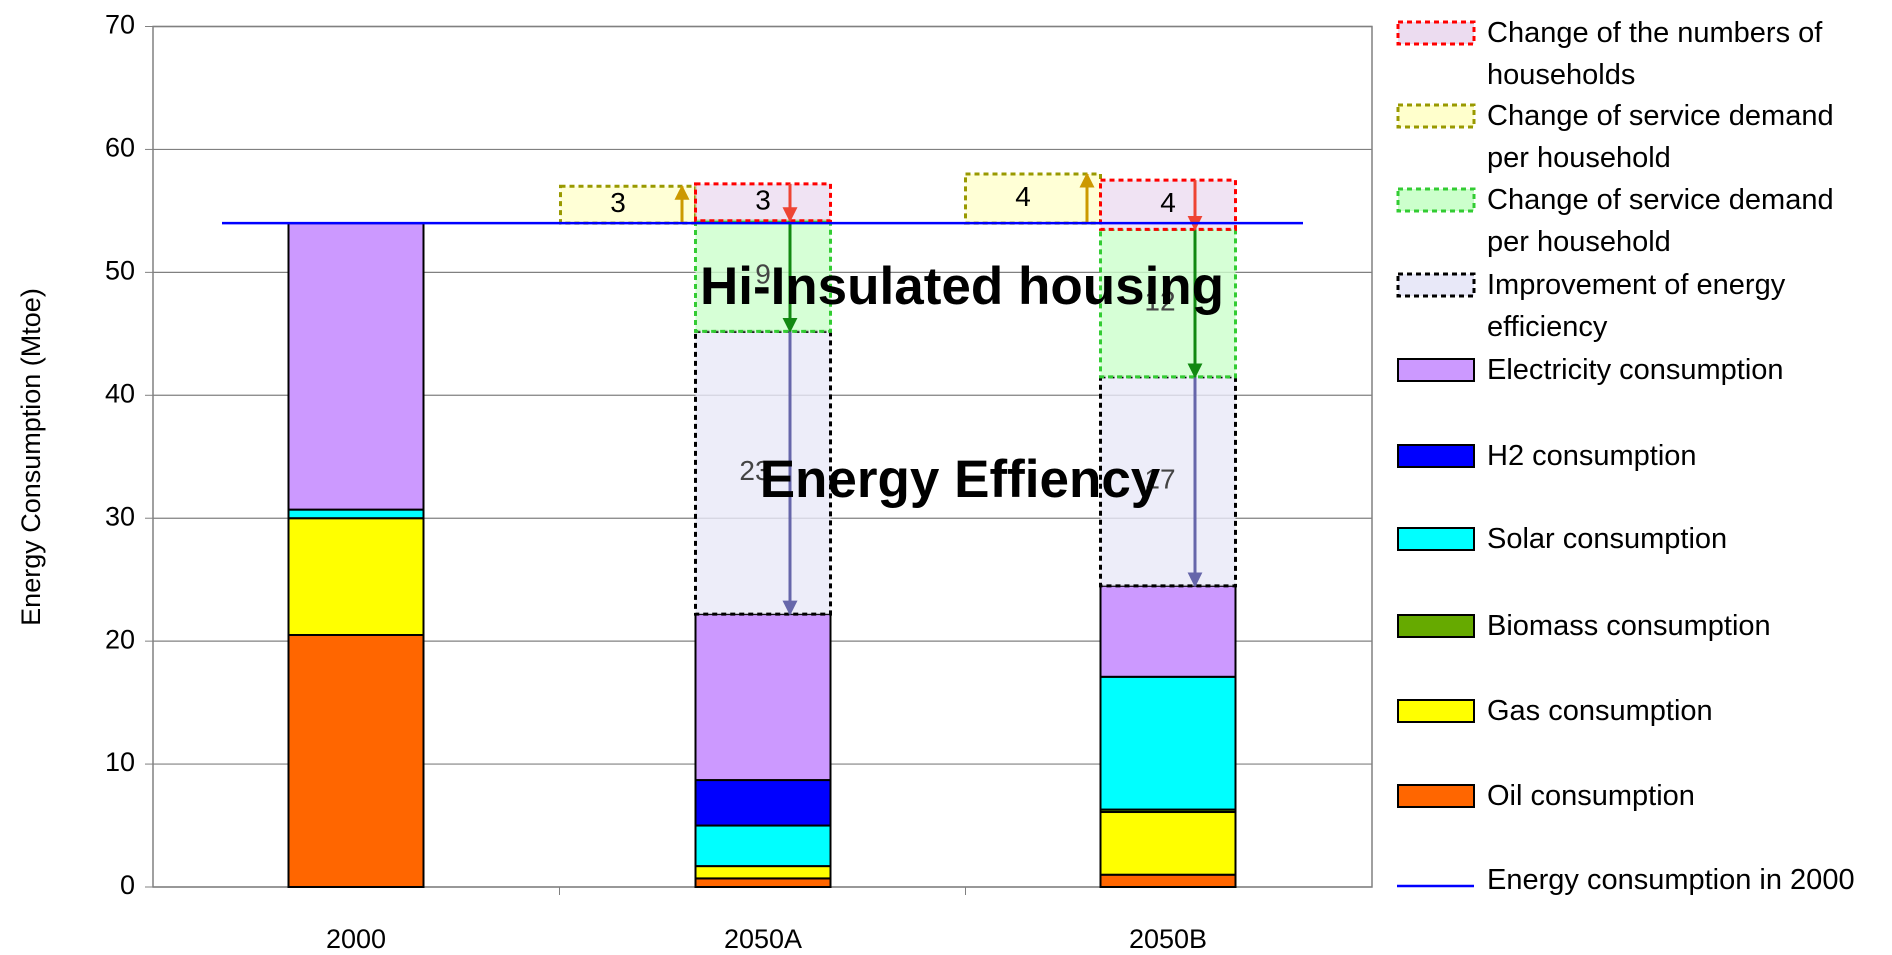 This screenshot has height=955, width=1892. What do you see at coordinates (120, 25) in the screenshot?
I see `y-tick-label: 70` at bounding box center [120, 25].